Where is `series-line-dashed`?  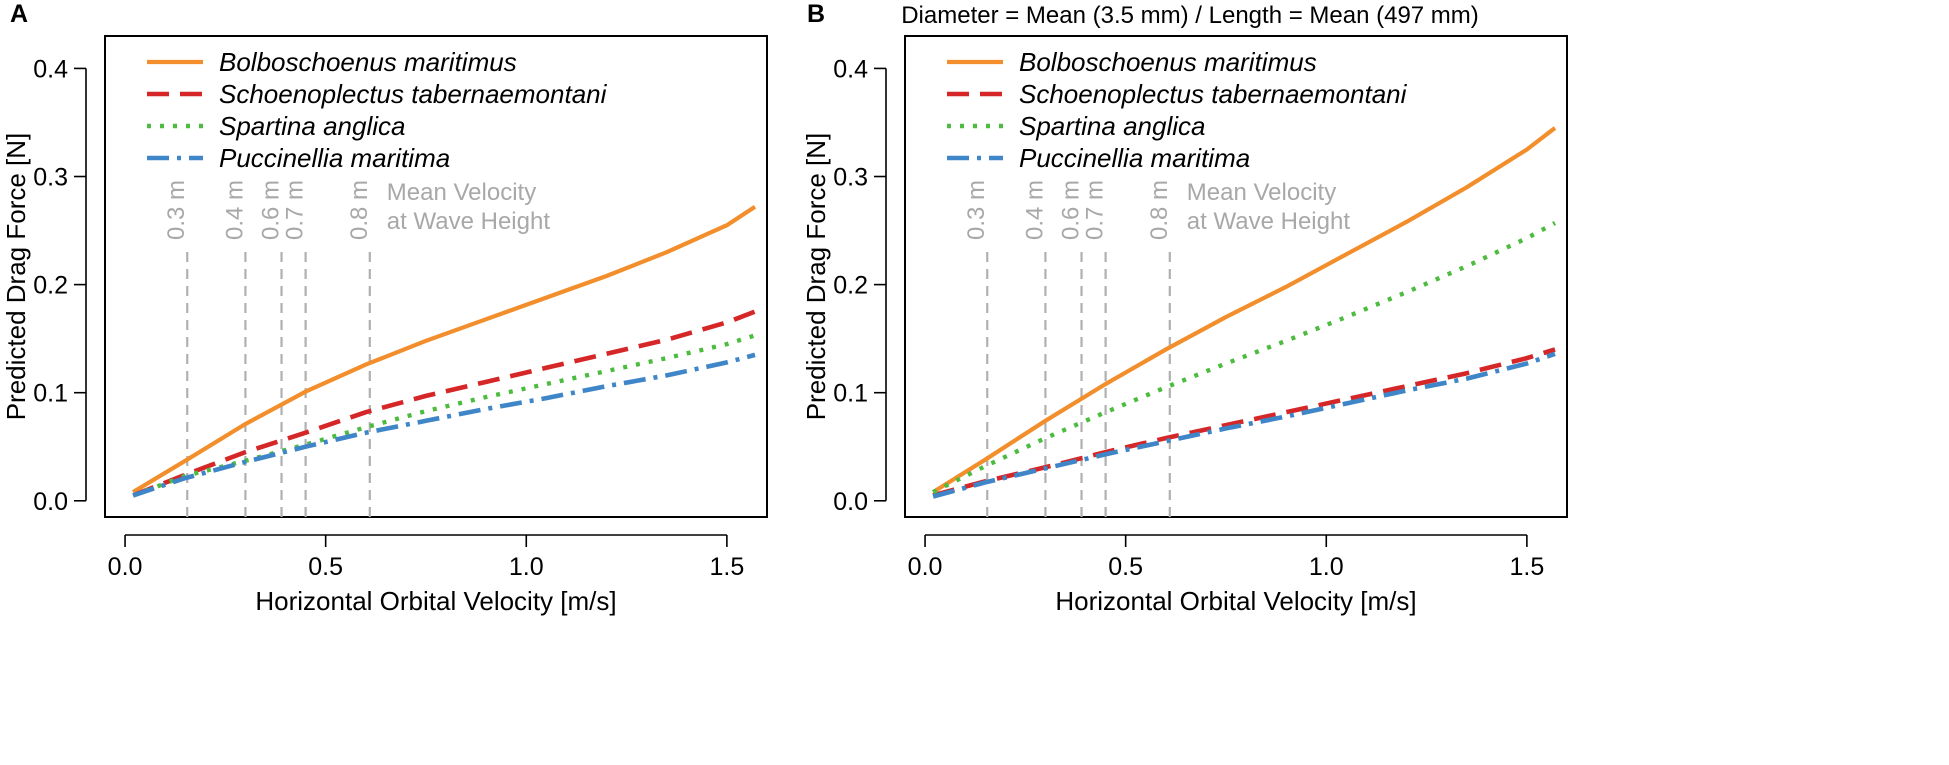
series-line-dashed is located at coordinates (444, 403).